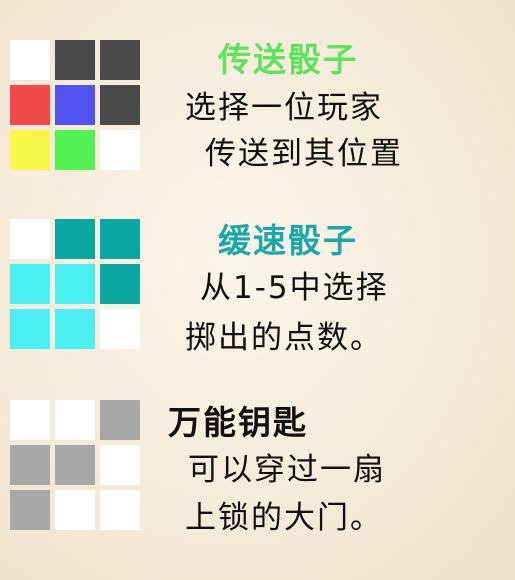  I want to click on card-description-line: 上锁的大门。, so click(284, 518).